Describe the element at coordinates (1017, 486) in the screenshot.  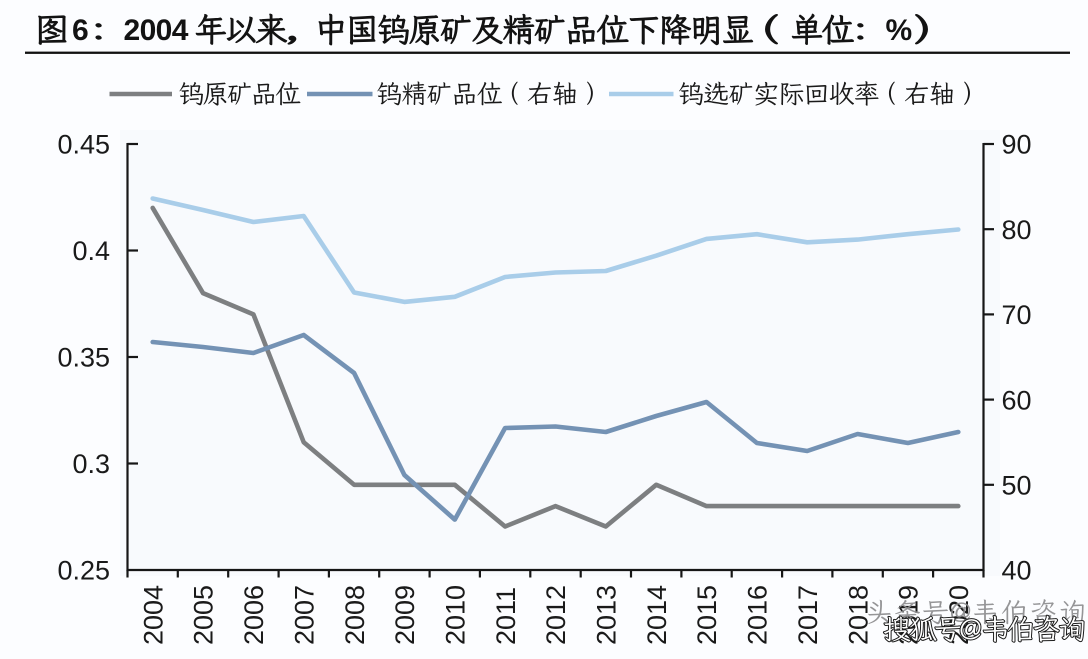
I see `svg-text: 50` at that location.